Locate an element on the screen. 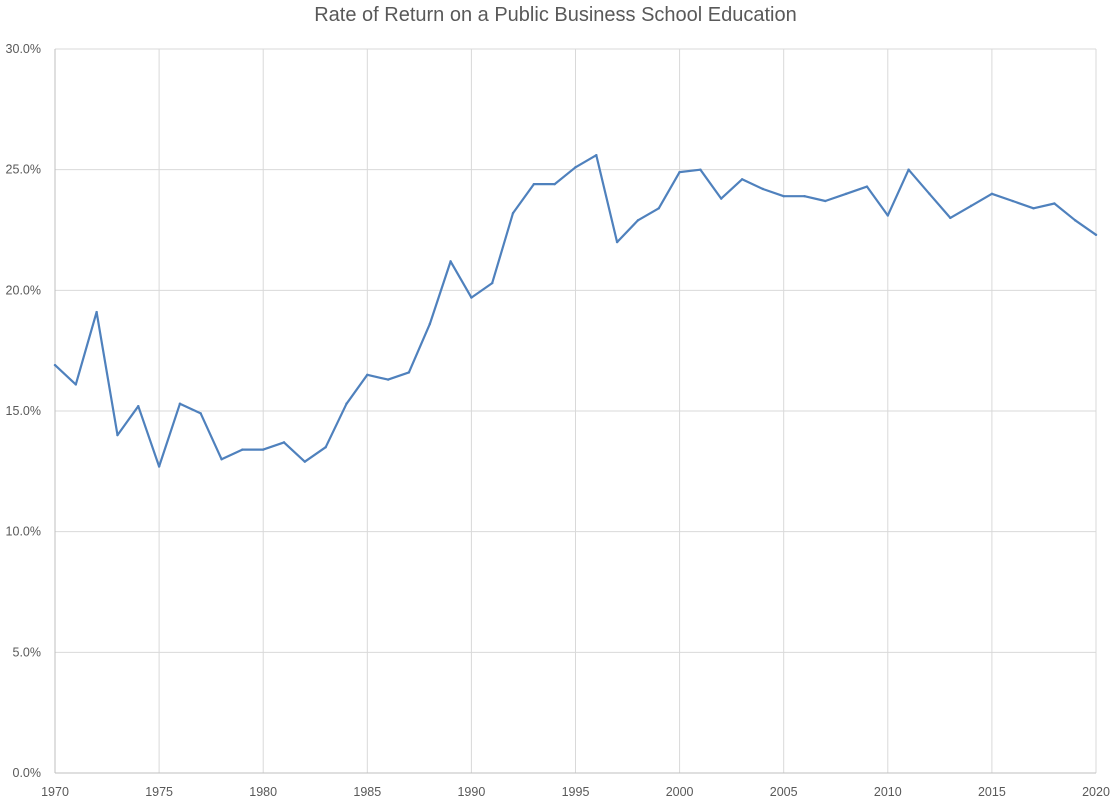  x-tick-label: 2015 is located at coordinates (992, 792).